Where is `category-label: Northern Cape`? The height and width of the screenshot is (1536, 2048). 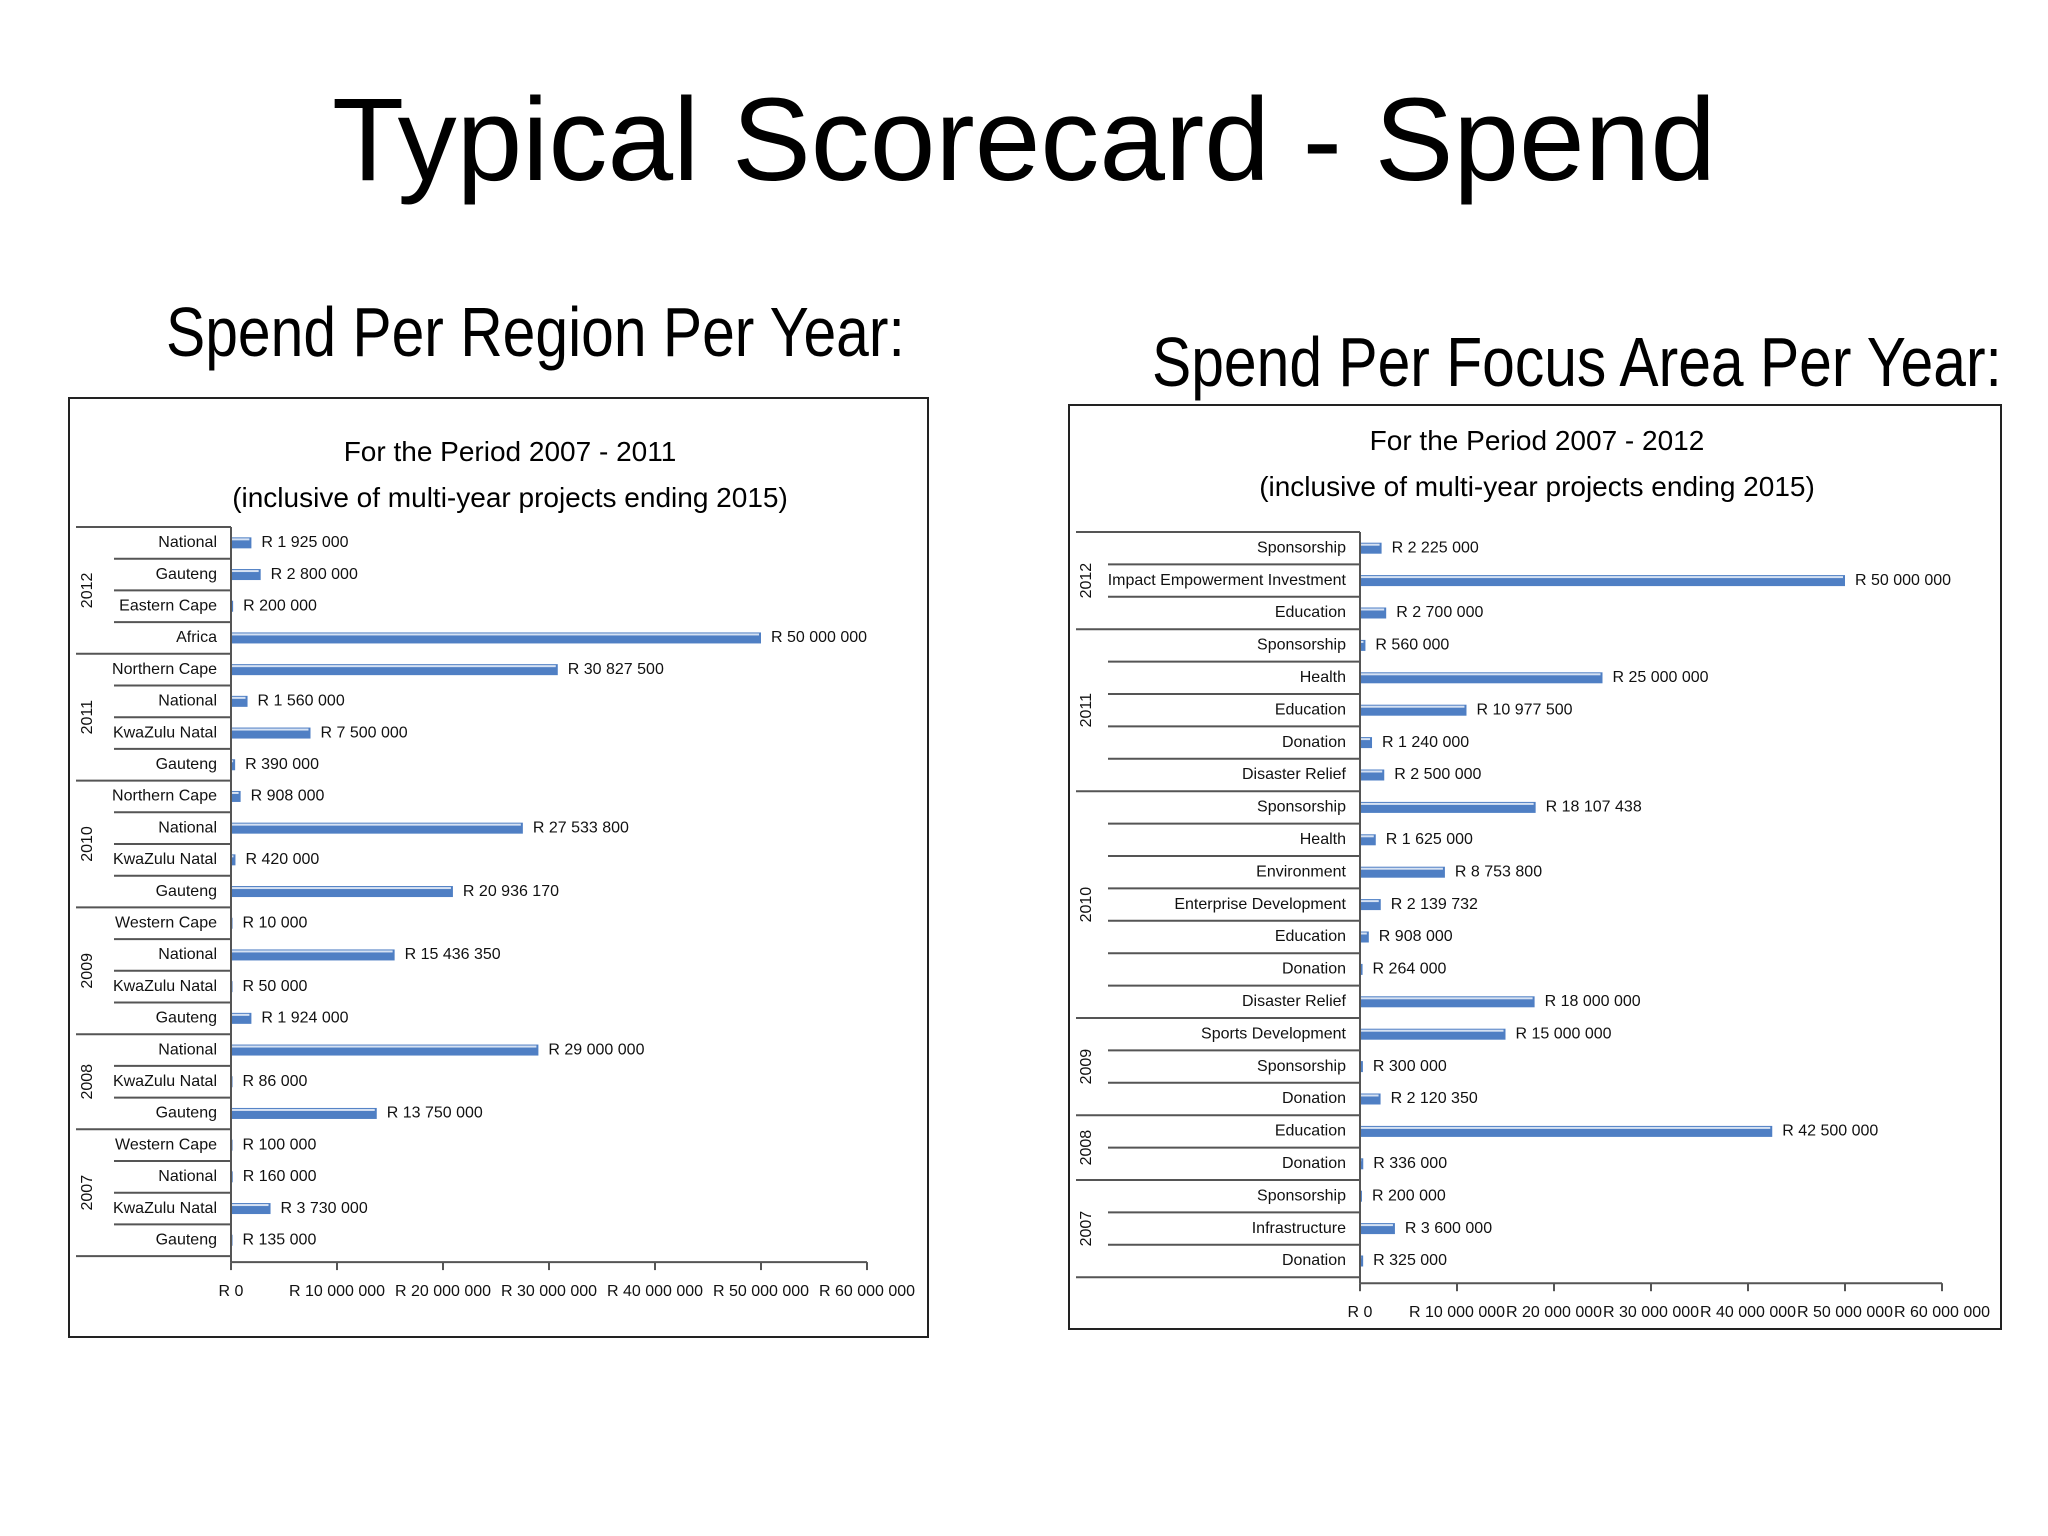
category-label: Northern Cape is located at coordinates (164, 796).